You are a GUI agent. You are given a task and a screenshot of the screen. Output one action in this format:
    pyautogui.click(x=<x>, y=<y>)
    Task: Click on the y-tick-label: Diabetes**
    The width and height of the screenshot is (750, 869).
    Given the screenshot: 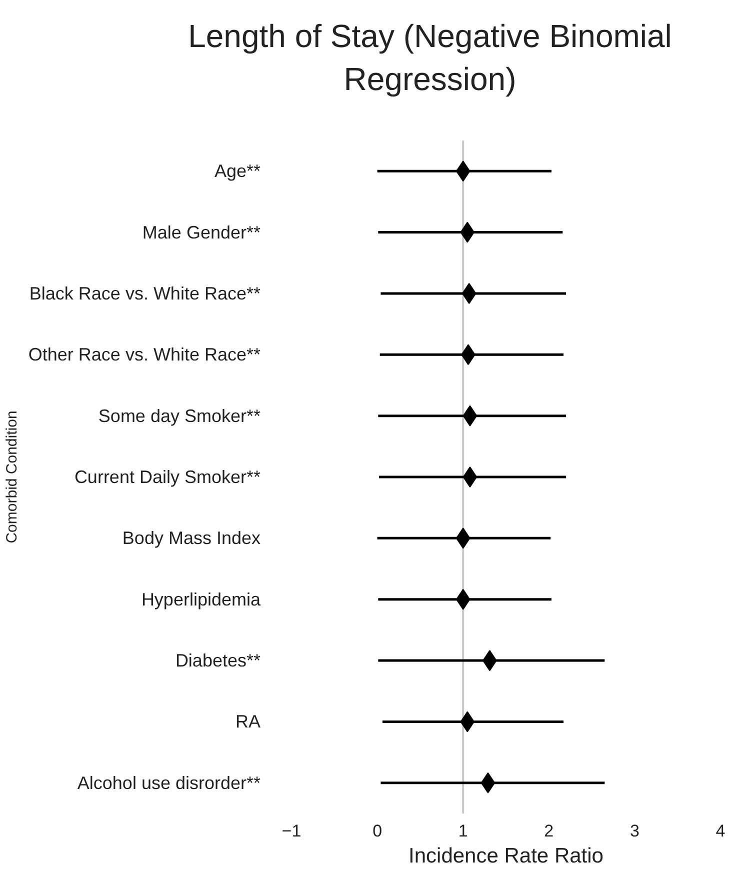 What is the action you would take?
    pyautogui.click(x=218, y=660)
    